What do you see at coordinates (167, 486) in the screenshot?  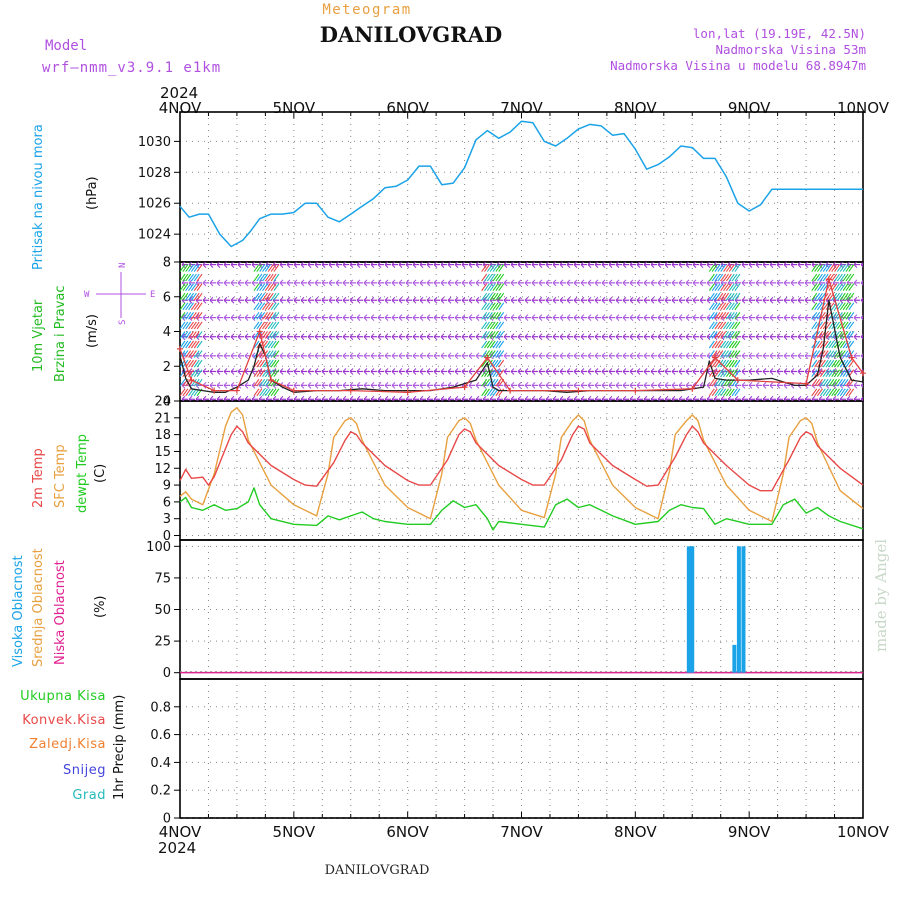 I see `temperature-ytick-label: 9` at bounding box center [167, 486].